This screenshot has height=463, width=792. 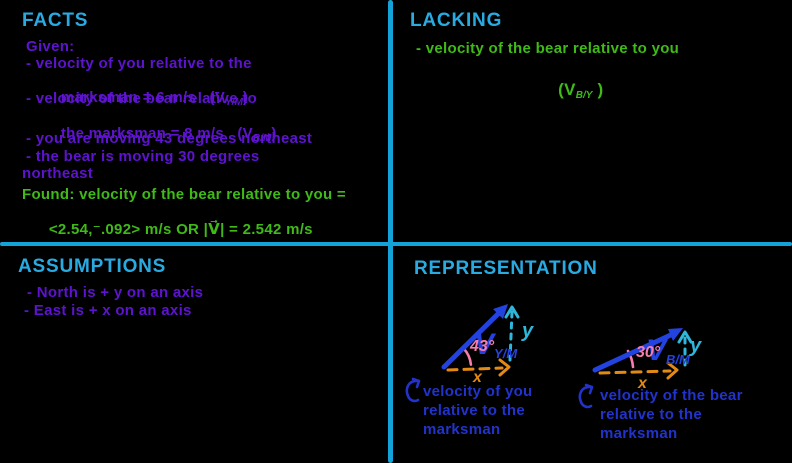 I want to click on facts-found-magnitude: | = 2.542 m/s, so click(x=266, y=229).